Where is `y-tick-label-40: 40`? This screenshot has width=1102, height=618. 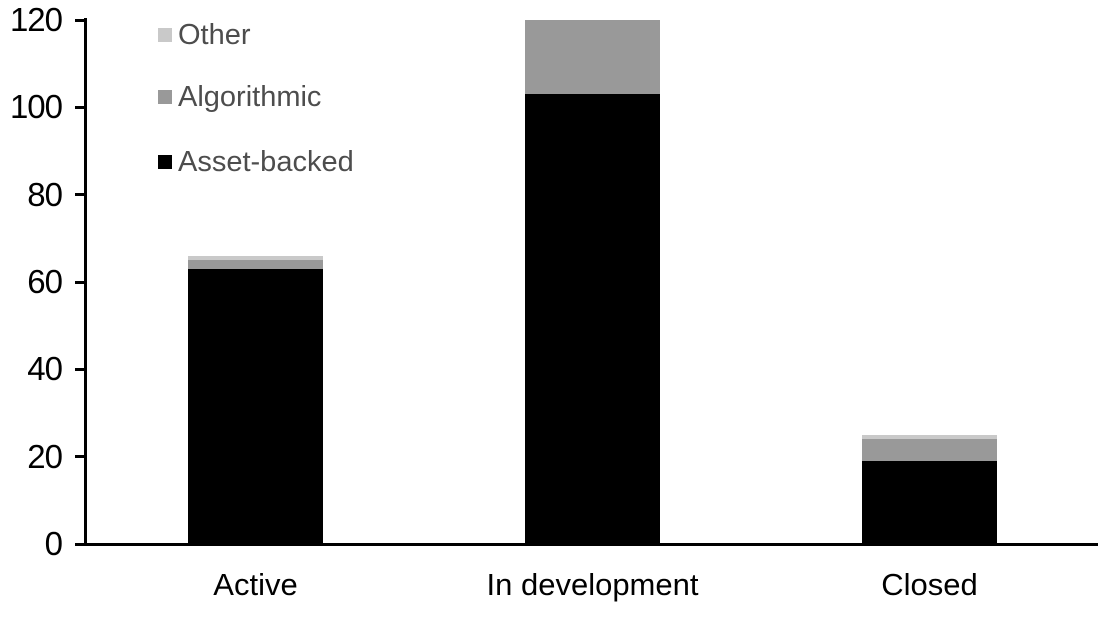 y-tick-label-40: 40 is located at coordinates (45, 369).